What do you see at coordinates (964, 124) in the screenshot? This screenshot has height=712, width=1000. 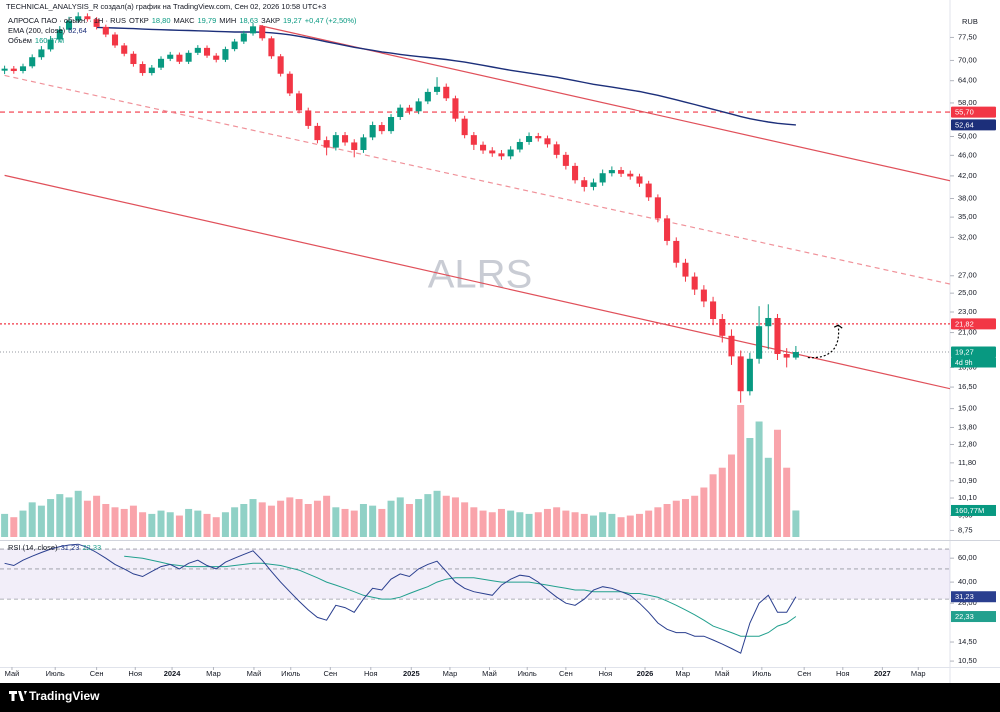 I see `ema-label: 52,64` at bounding box center [964, 124].